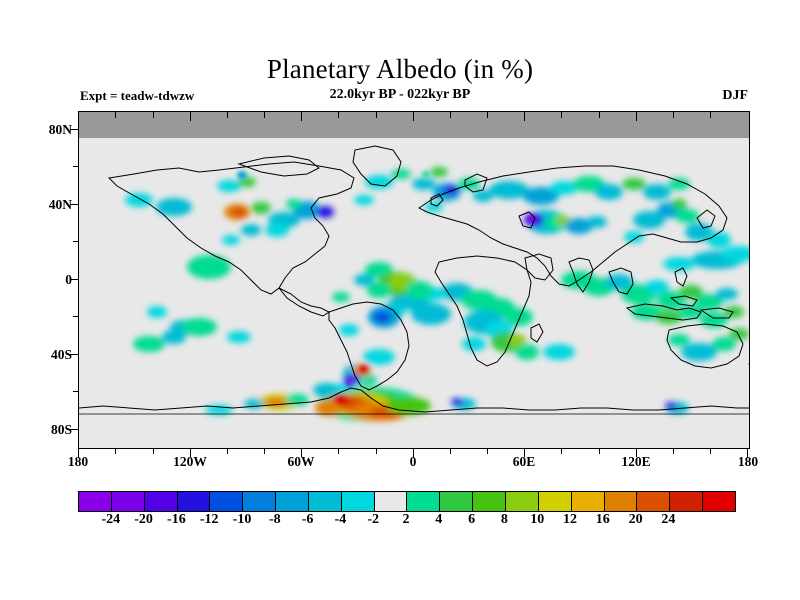 This screenshot has height=600, width=800. Describe the element at coordinates (78, 461) in the screenshot. I see `xtick-label-180w: 180` at that location.